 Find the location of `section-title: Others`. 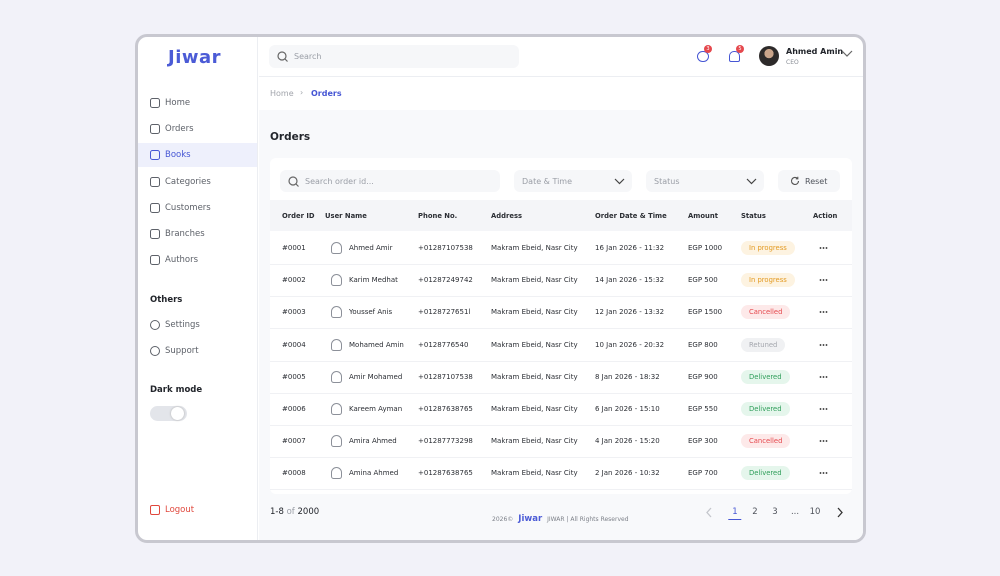

section-title: Others is located at coordinates (166, 300).